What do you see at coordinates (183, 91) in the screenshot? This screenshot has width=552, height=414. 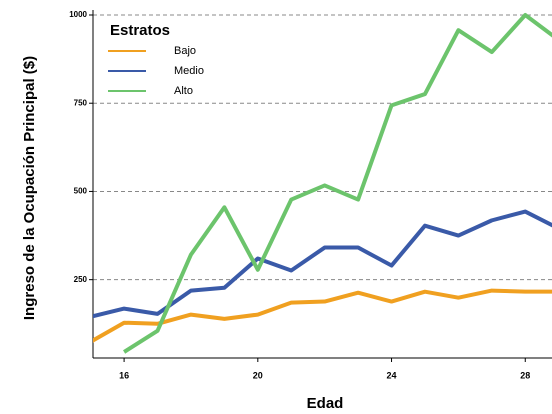 I see `legend-label: Alto` at bounding box center [183, 91].